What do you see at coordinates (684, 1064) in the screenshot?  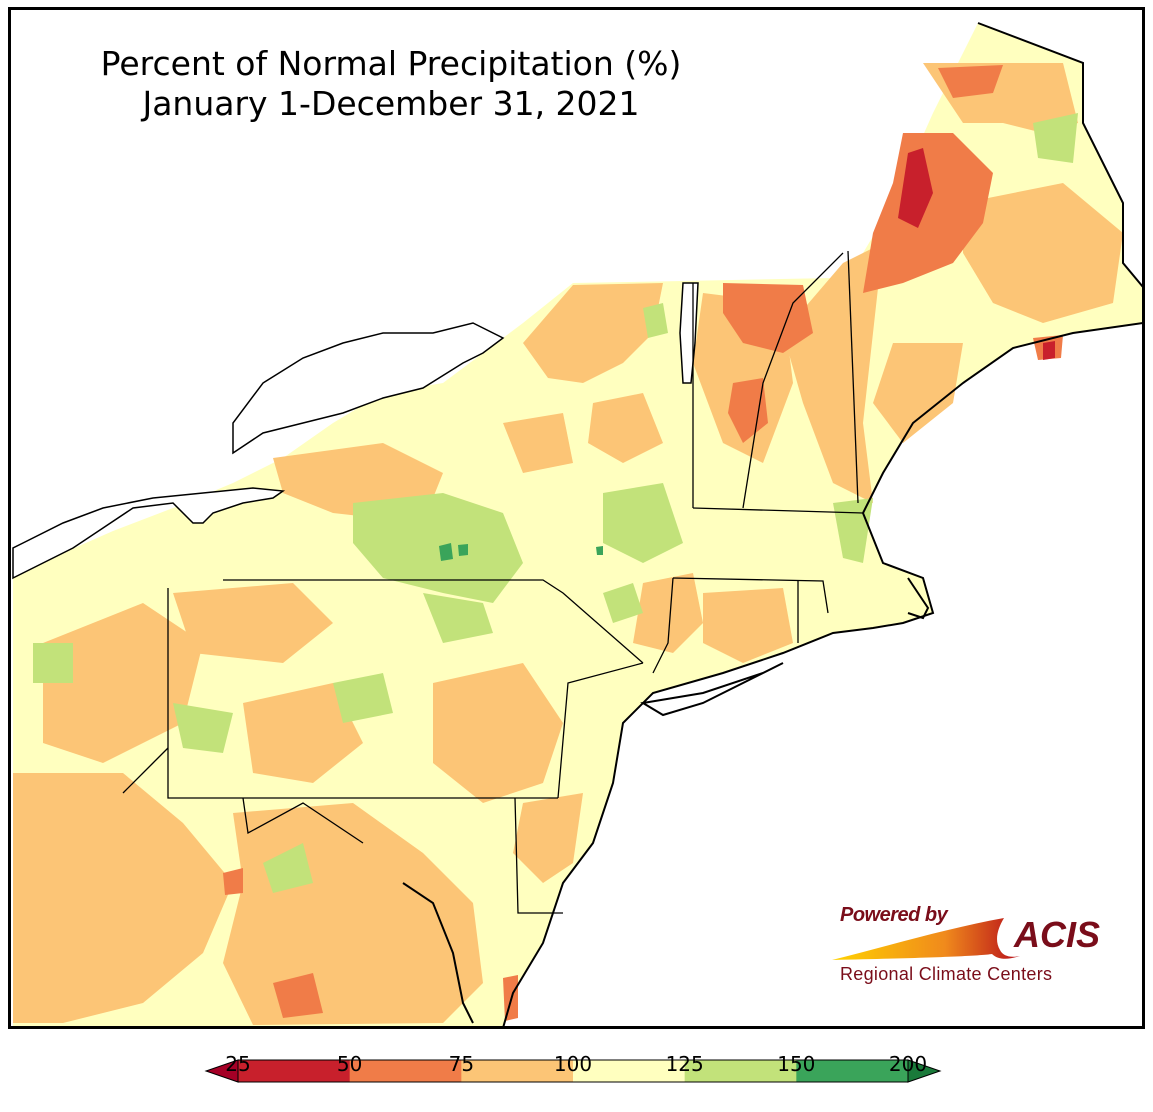 I see `colorbar-tick-label: 125` at bounding box center [684, 1064].